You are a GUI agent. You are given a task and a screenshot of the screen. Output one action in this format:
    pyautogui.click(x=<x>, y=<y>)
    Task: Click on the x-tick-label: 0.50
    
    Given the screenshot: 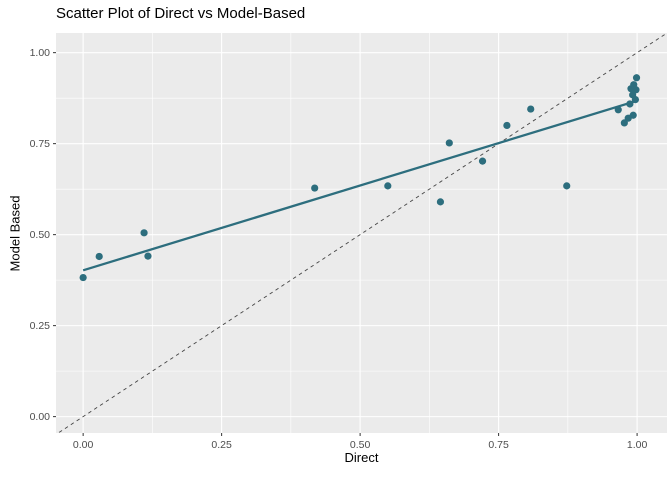 What is the action you would take?
    pyautogui.click(x=360, y=445)
    